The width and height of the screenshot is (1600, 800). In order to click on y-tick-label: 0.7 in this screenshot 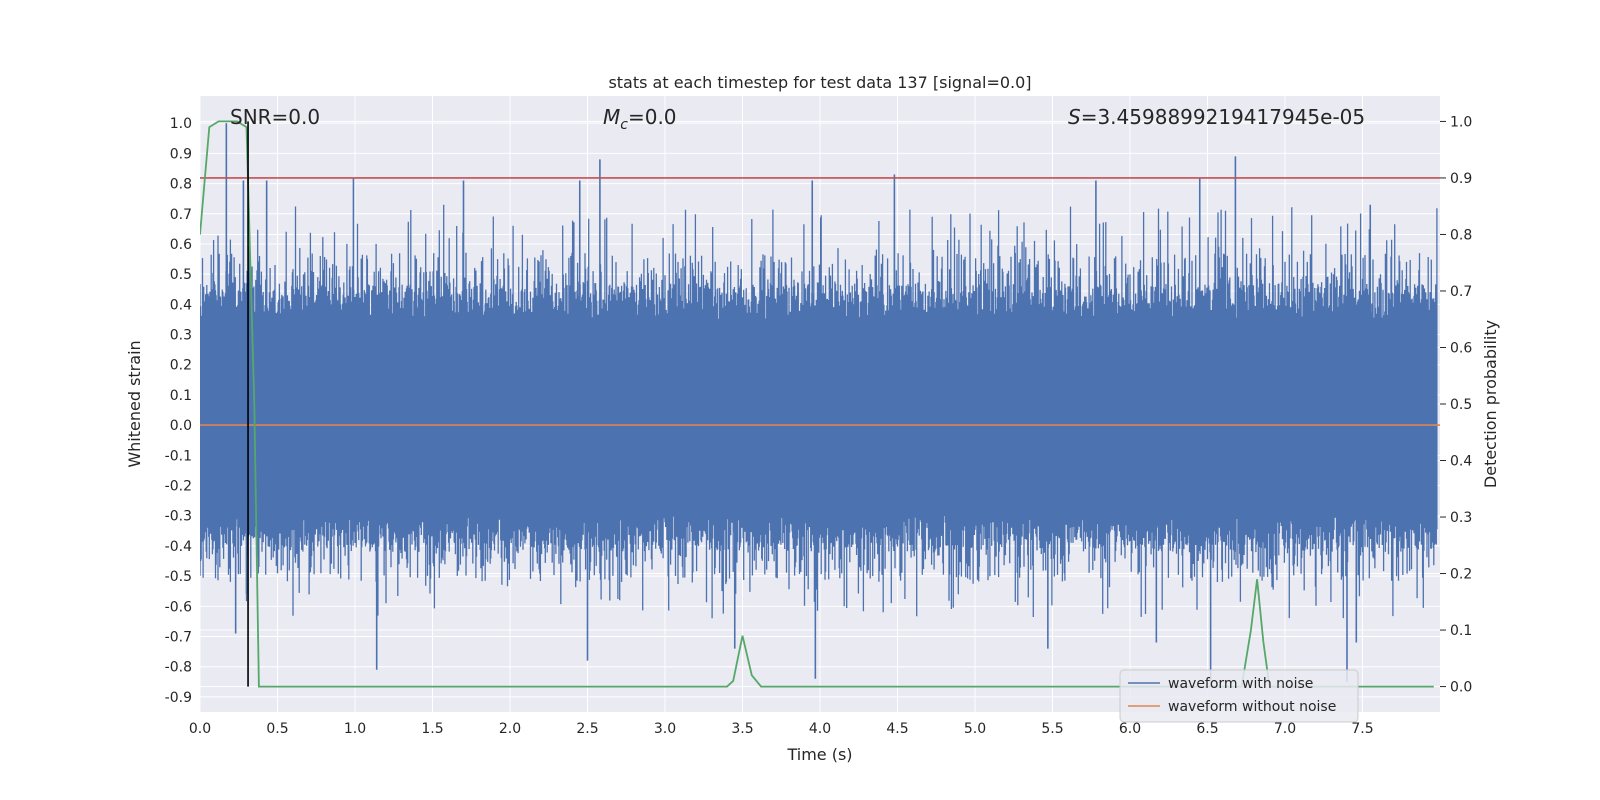, I will do `click(181, 215)`.